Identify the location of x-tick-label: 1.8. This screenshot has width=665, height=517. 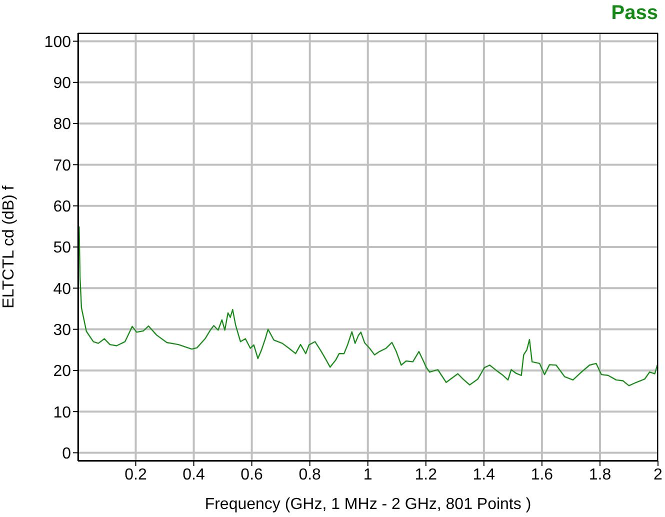
(600, 475).